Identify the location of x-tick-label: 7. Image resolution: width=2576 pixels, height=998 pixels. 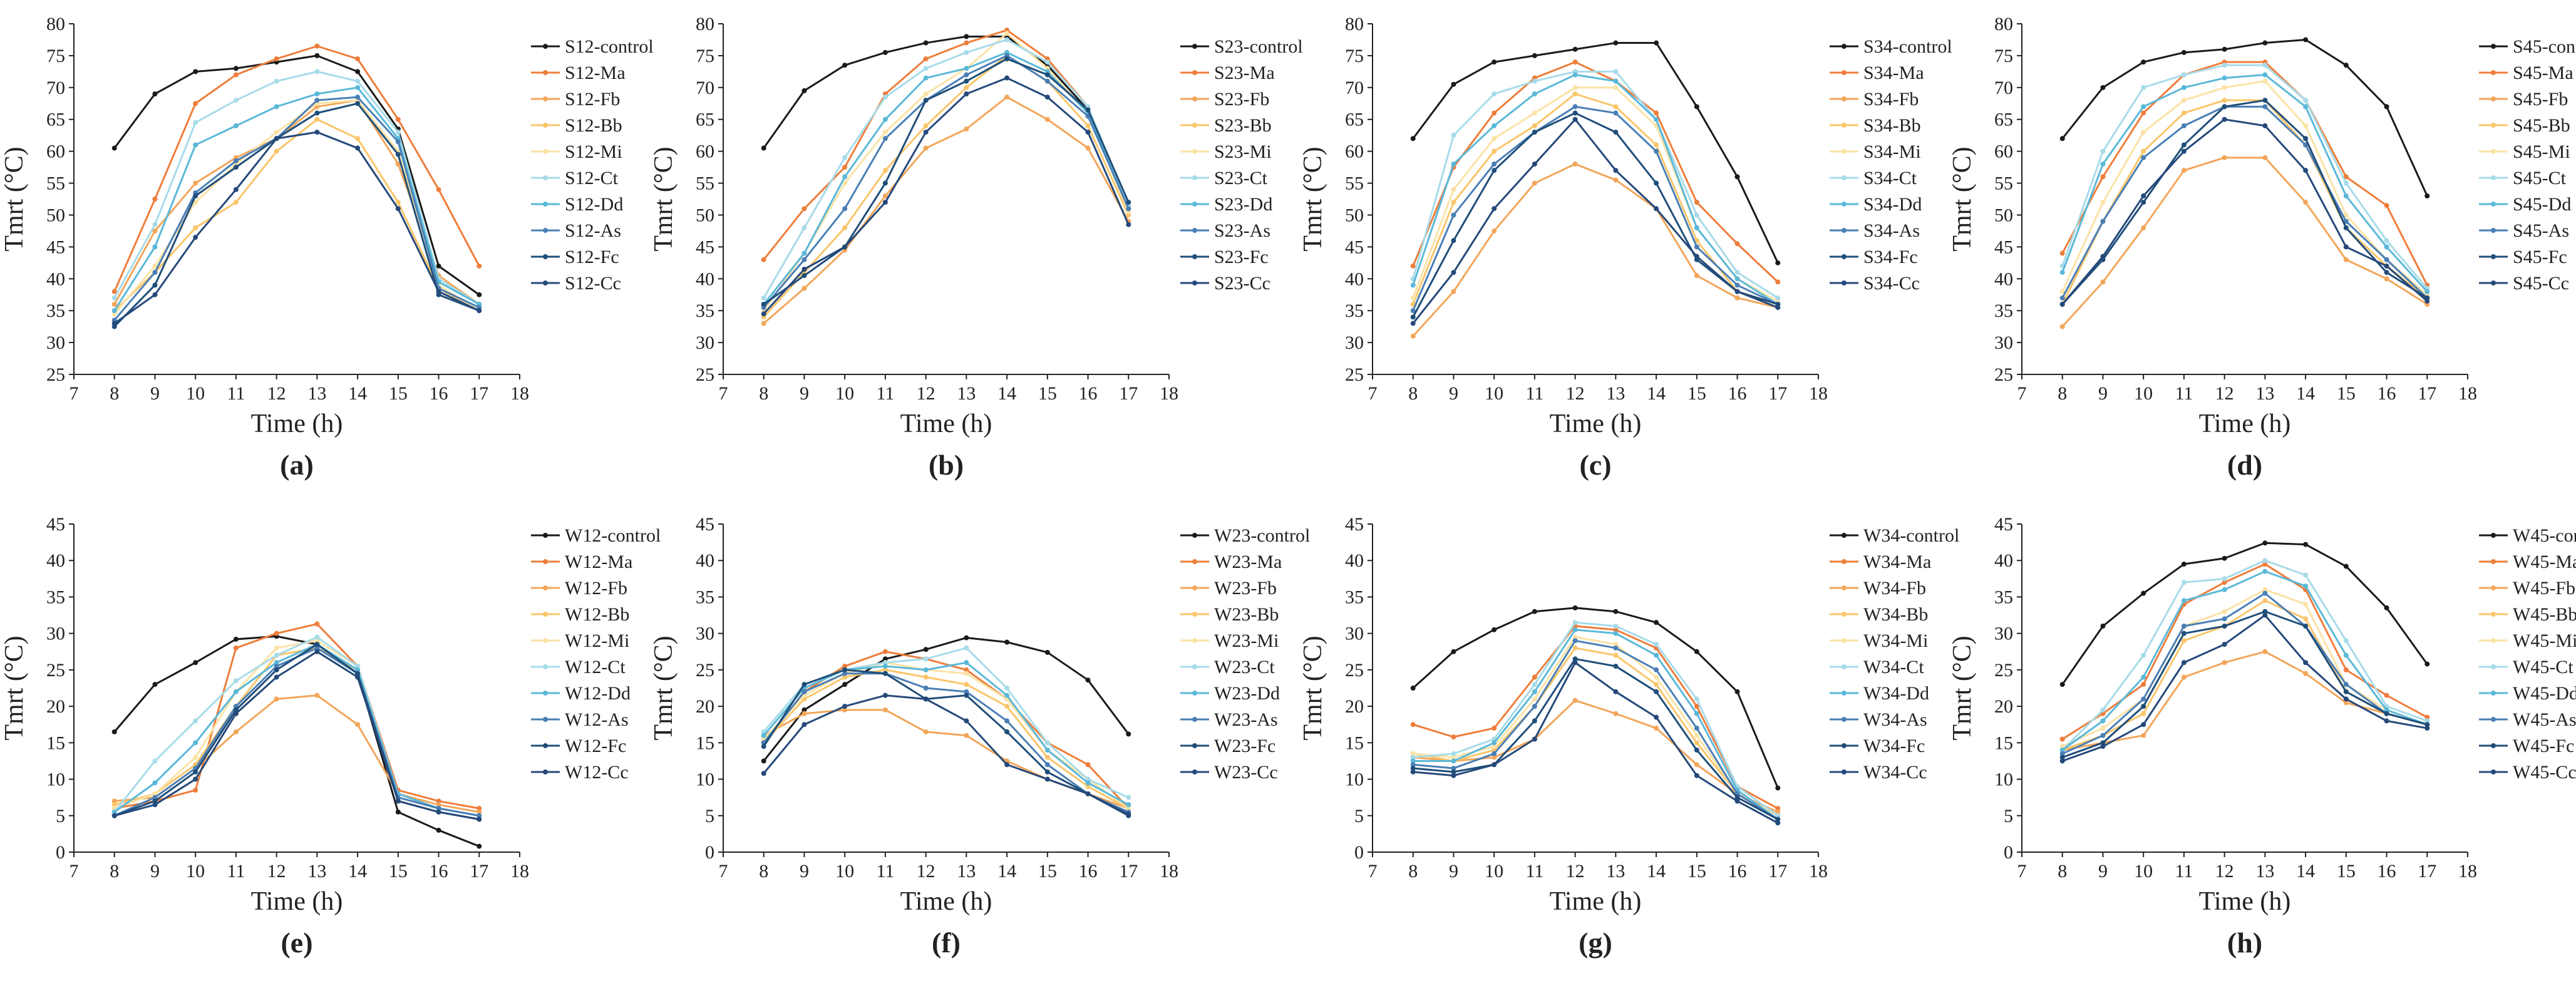
(1373, 871).